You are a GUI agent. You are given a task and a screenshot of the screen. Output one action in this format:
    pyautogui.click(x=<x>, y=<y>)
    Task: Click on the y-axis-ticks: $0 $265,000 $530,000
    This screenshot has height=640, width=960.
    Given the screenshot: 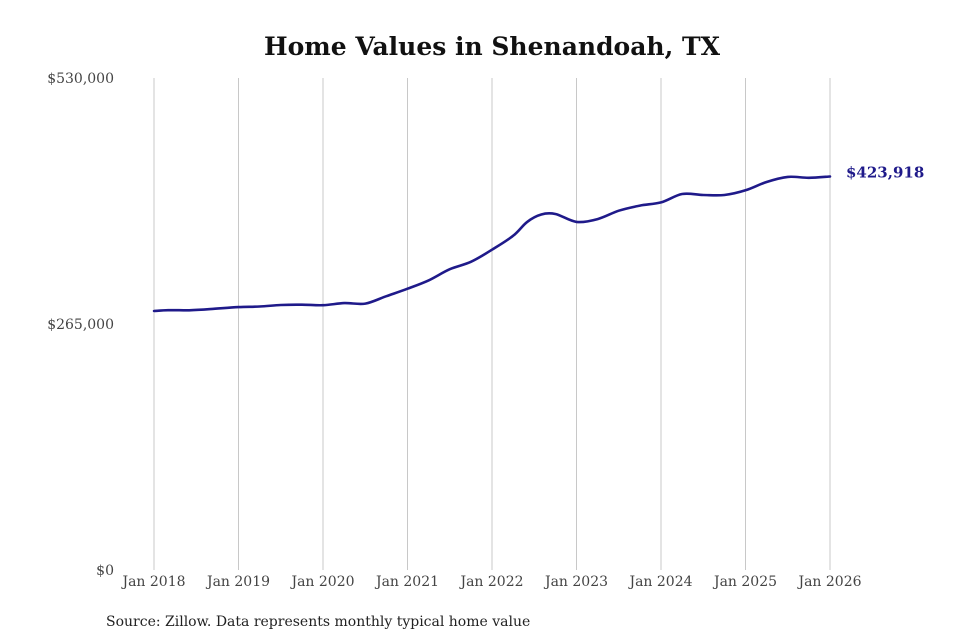 What is the action you would take?
    pyautogui.click(x=80, y=325)
    